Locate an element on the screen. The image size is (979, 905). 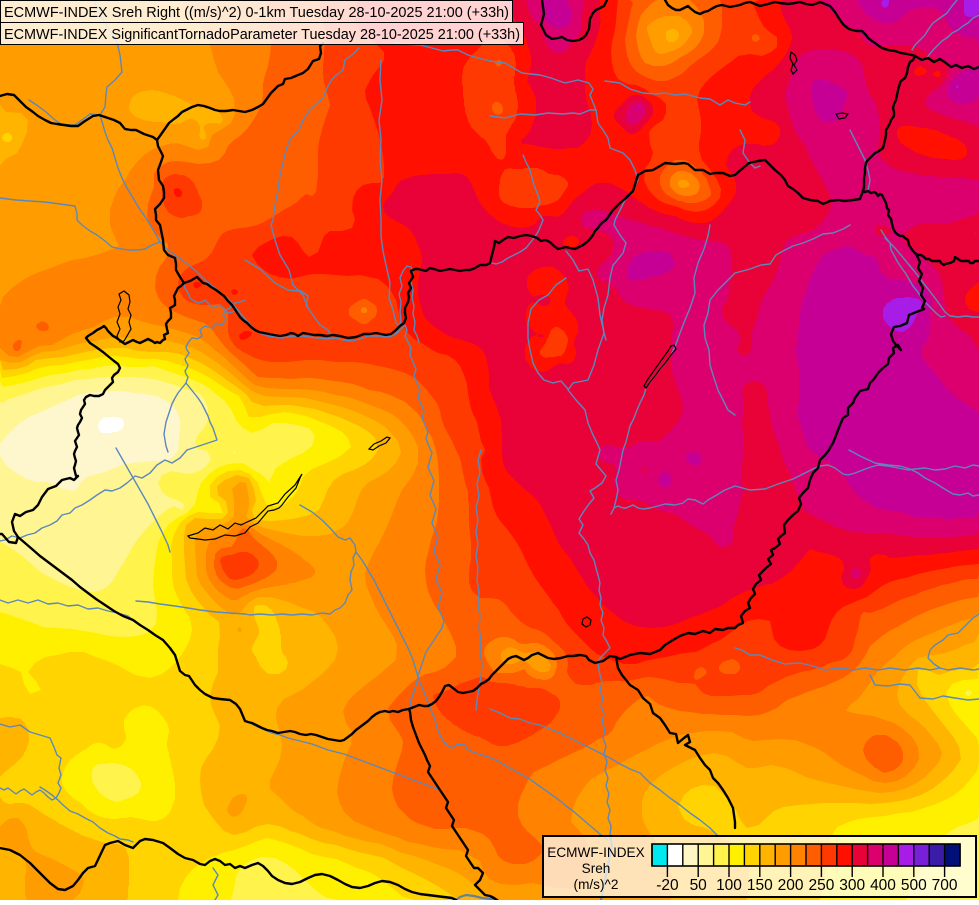
svg-text: 300 is located at coordinates (852, 885).